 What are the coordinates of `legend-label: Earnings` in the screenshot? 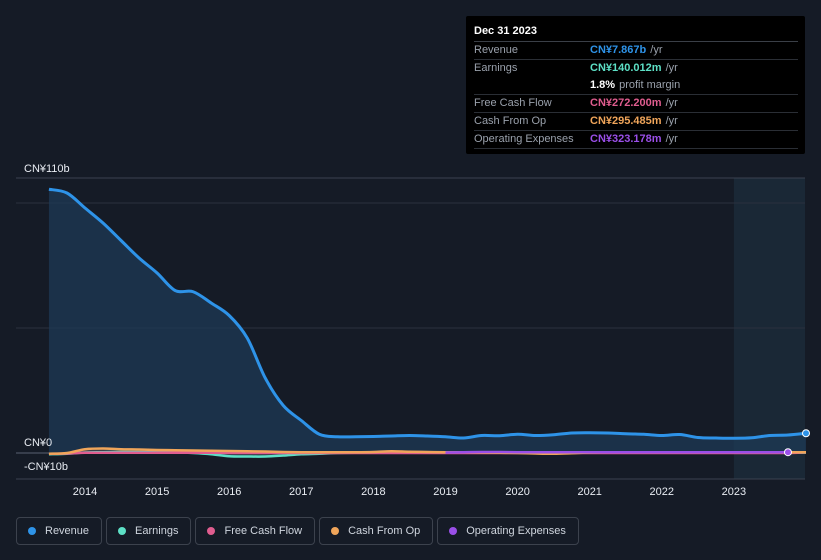 It's located at (157, 531).